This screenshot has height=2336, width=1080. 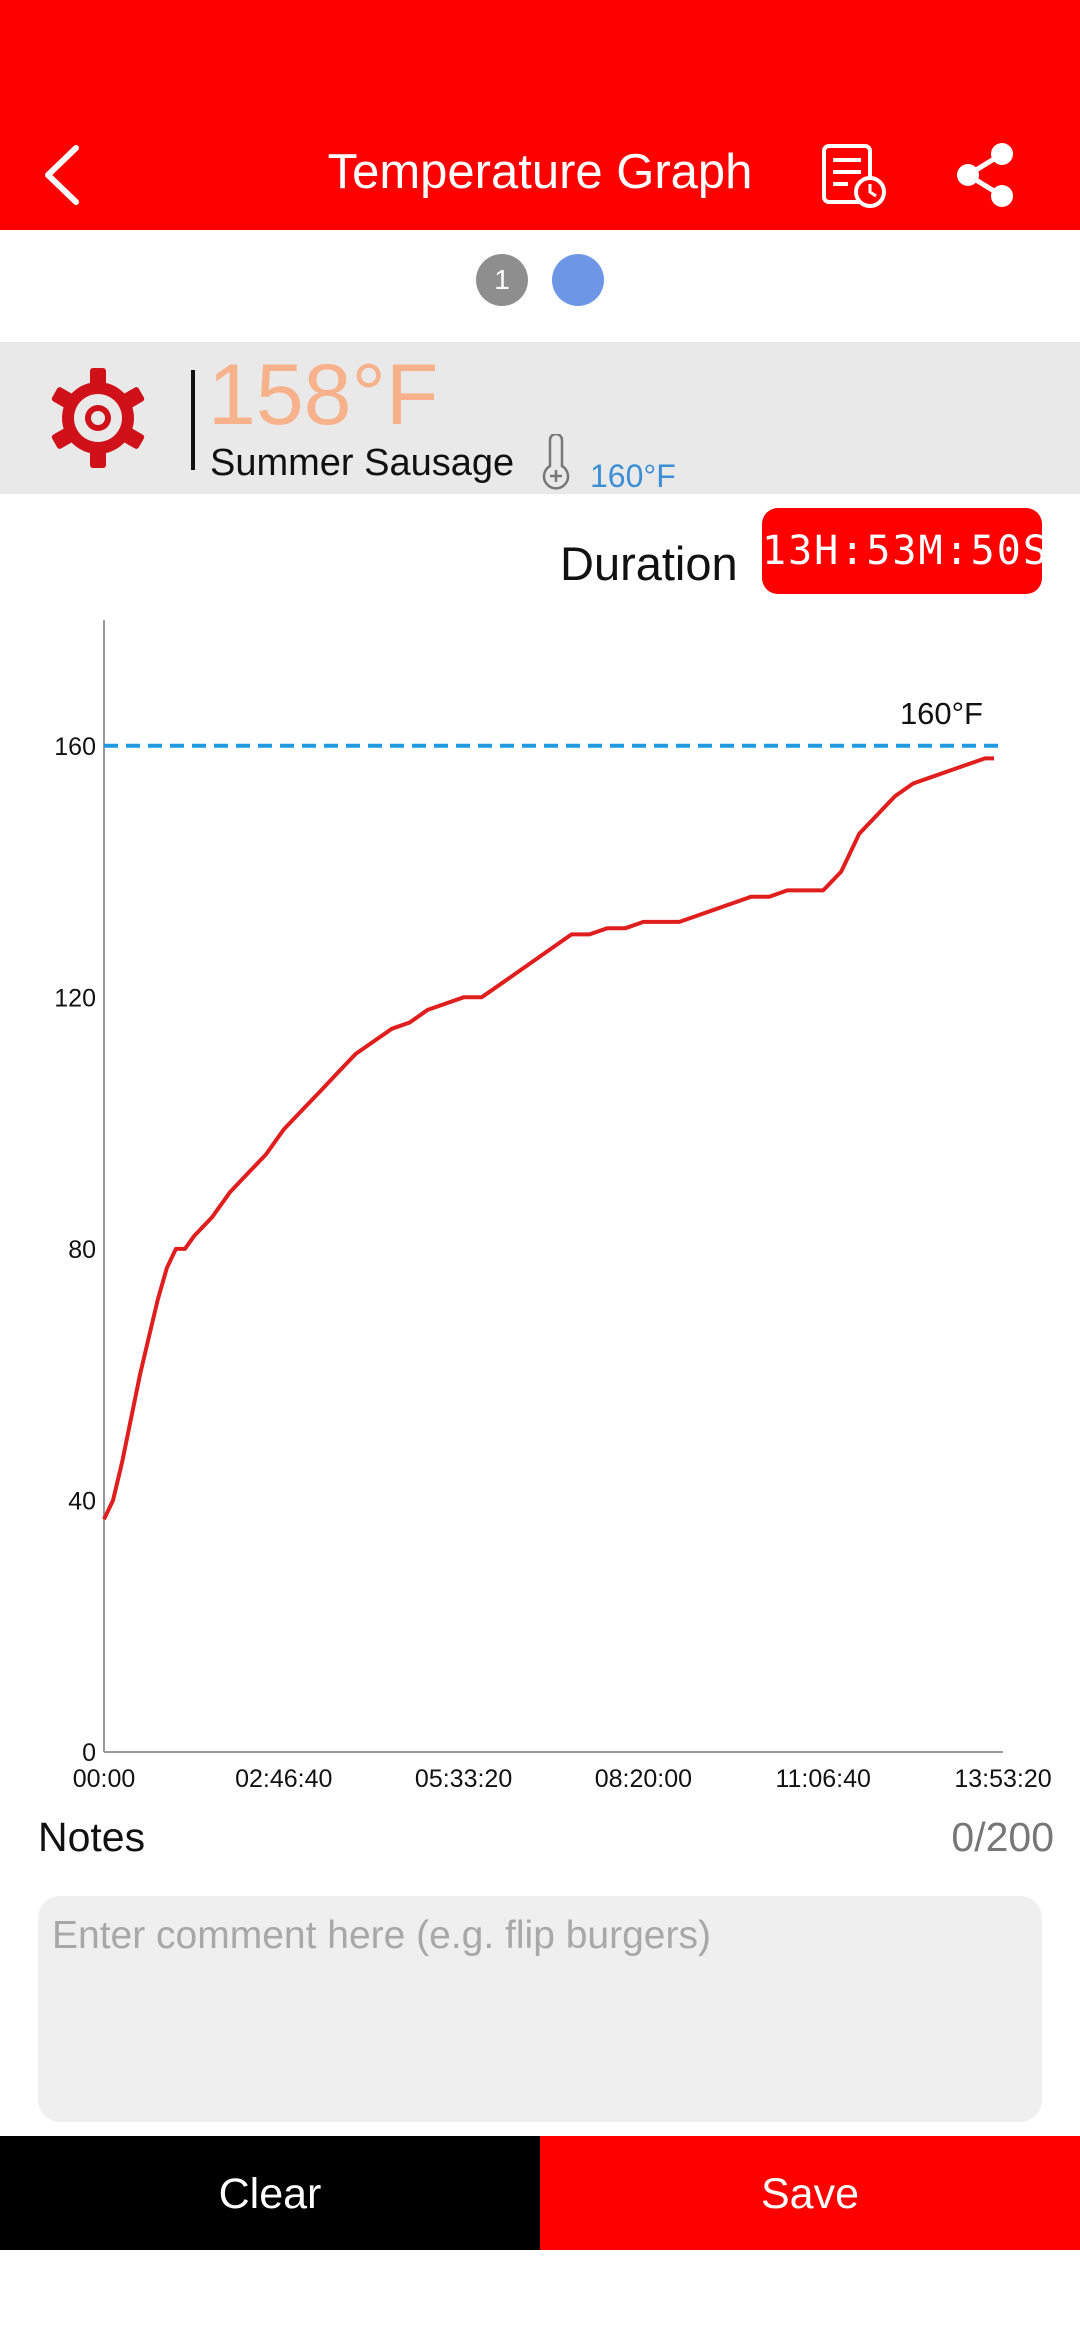 I want to click on y-tick-label: 40, so click(x=82, y=1501).